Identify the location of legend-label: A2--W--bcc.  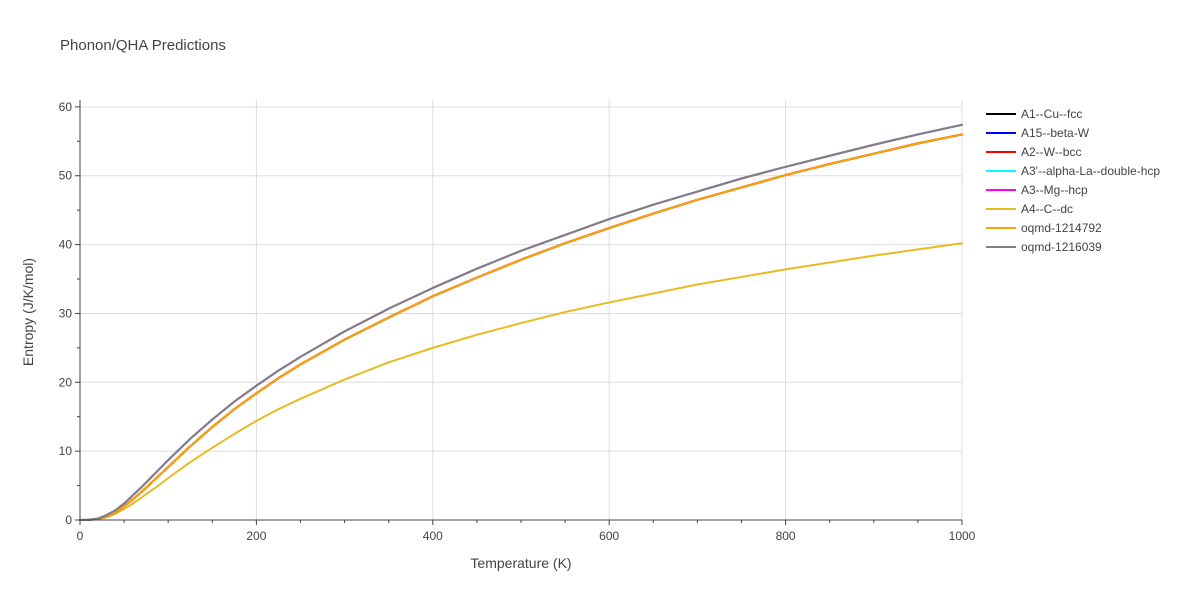
(1051, 152).